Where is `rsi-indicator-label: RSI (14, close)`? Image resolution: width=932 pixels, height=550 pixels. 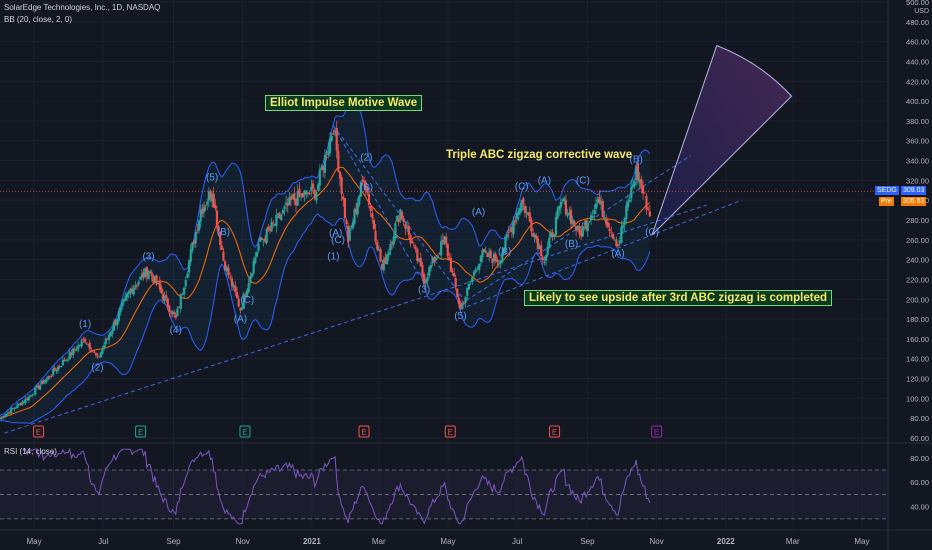
rsi-indicator-label: RSI (14, close) is located at coordinates (30, 451).